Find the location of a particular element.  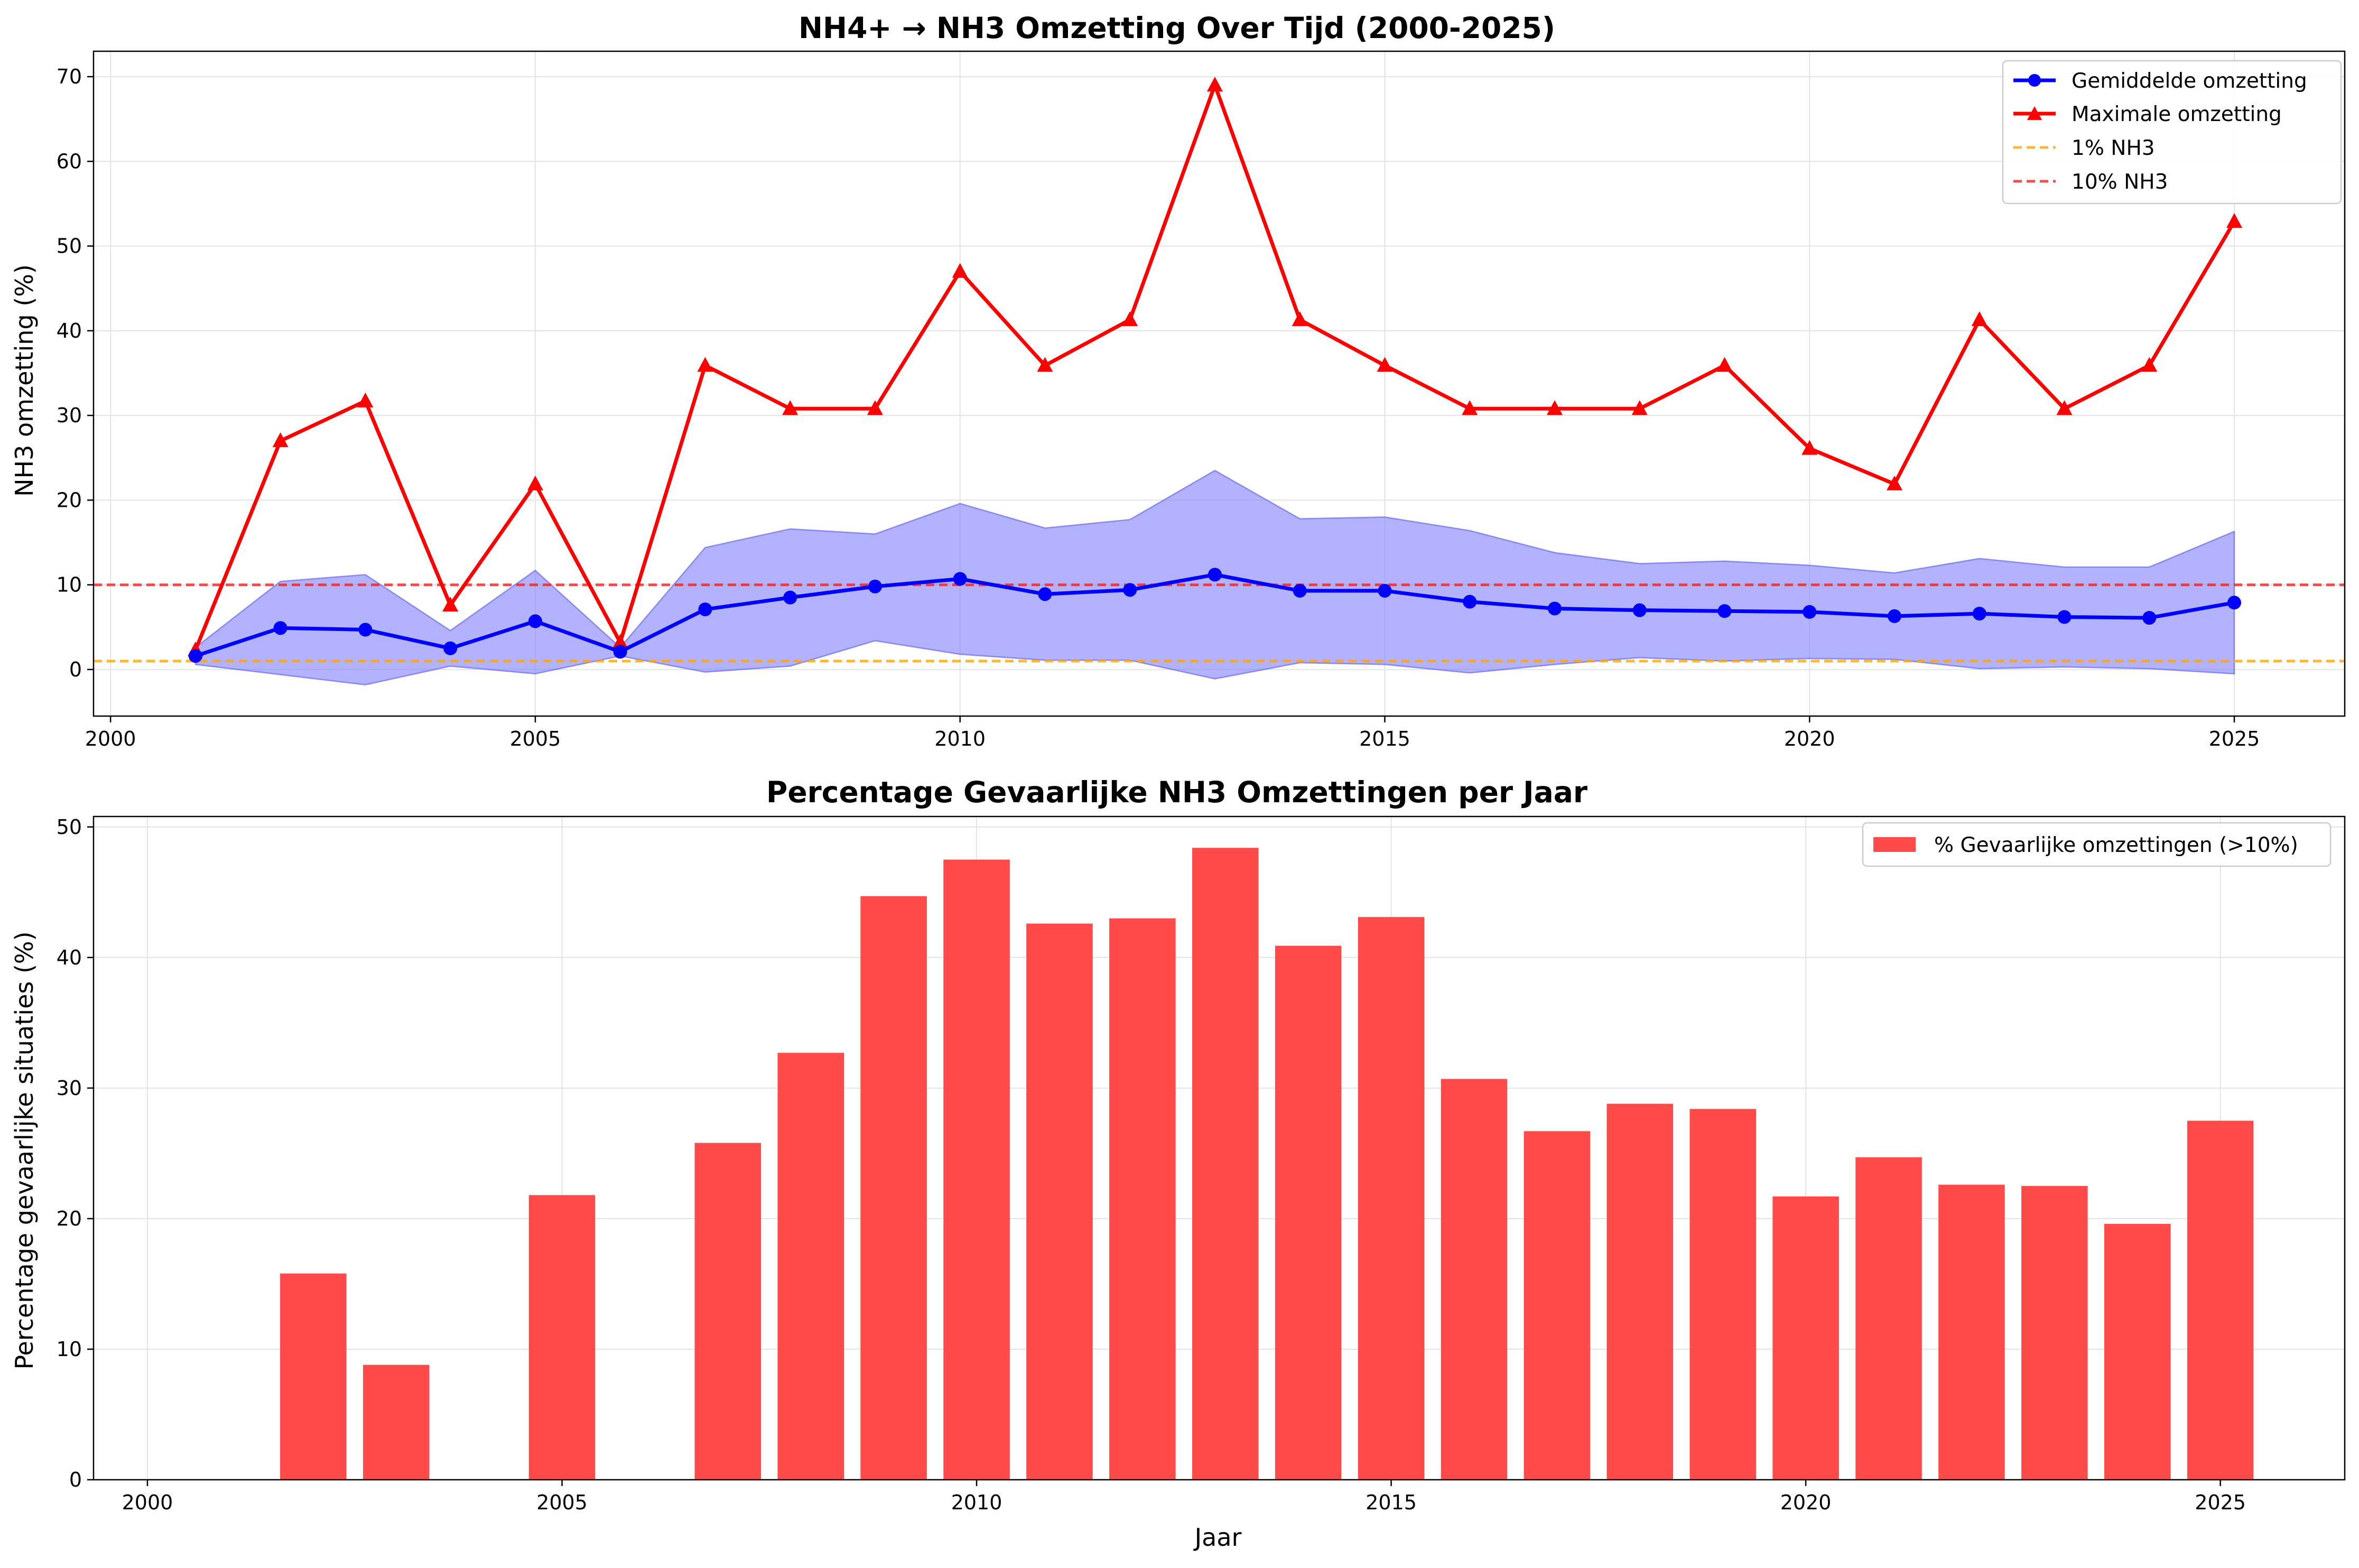

bar-2017 is located at coordinates (1557, 1306).